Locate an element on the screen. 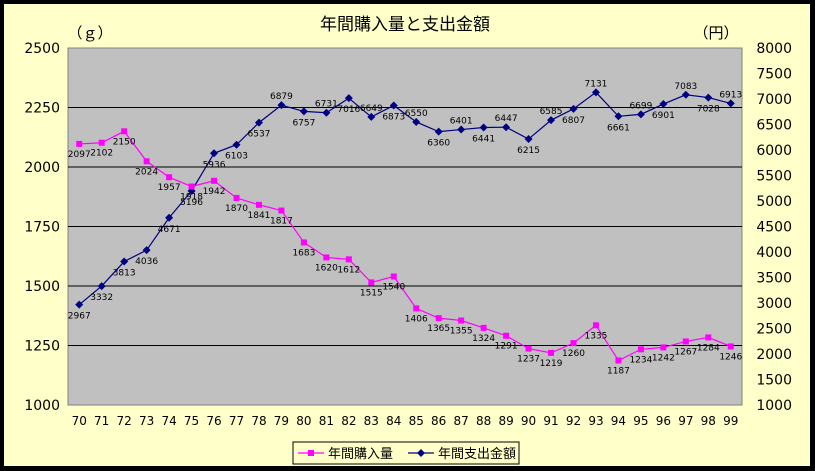 The height and width of the screenshot is (471, 815). data-label: 2024 is located at coordinates (146, 172).